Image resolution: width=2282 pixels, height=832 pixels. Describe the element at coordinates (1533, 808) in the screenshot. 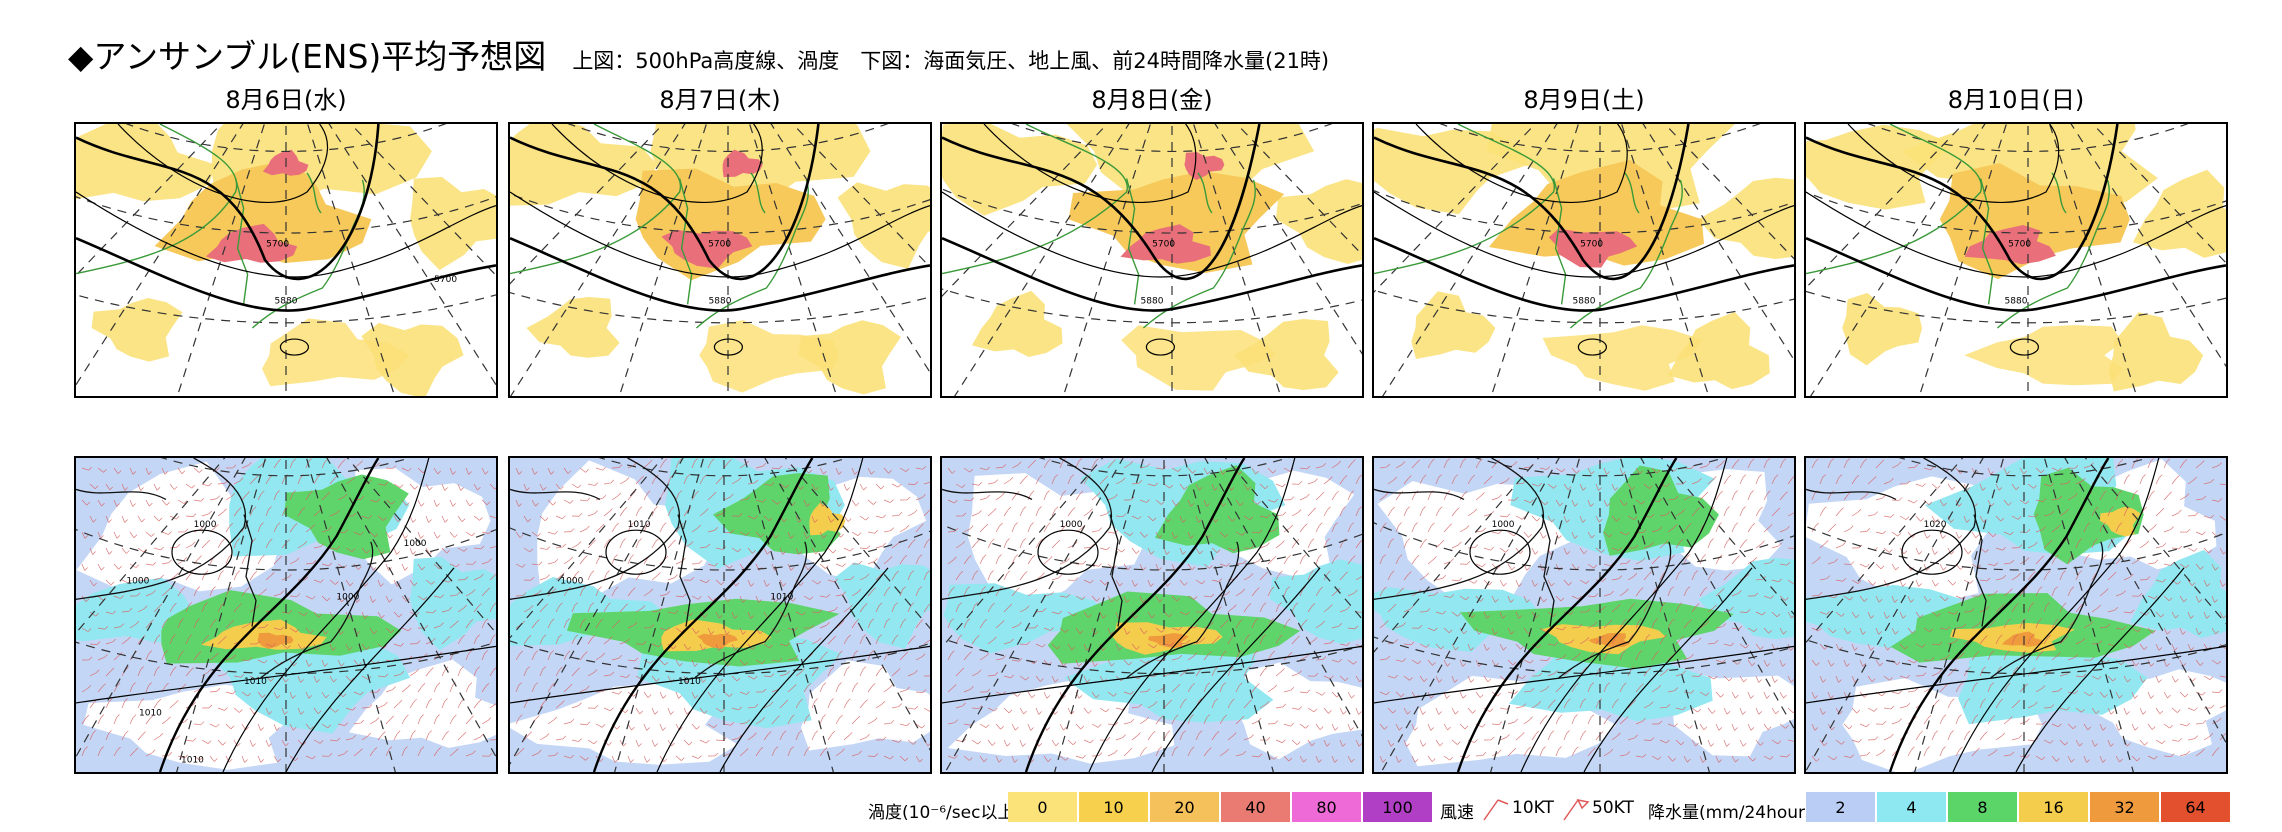

I see `wind-legend-10kt: 10KT` at that location.